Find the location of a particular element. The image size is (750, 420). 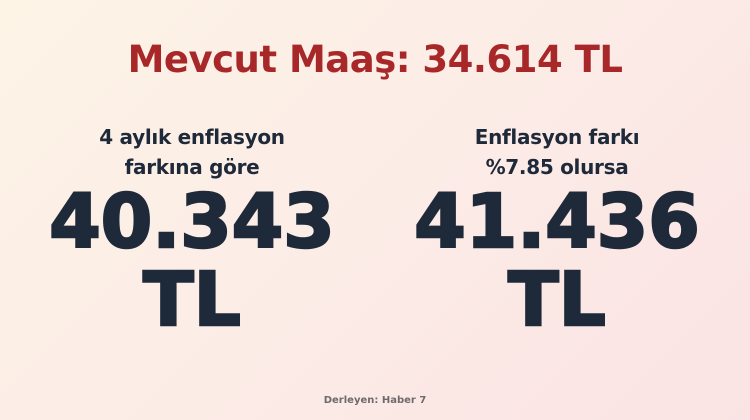

salary-amount: 40.343 is located at coordinates (192, 222).